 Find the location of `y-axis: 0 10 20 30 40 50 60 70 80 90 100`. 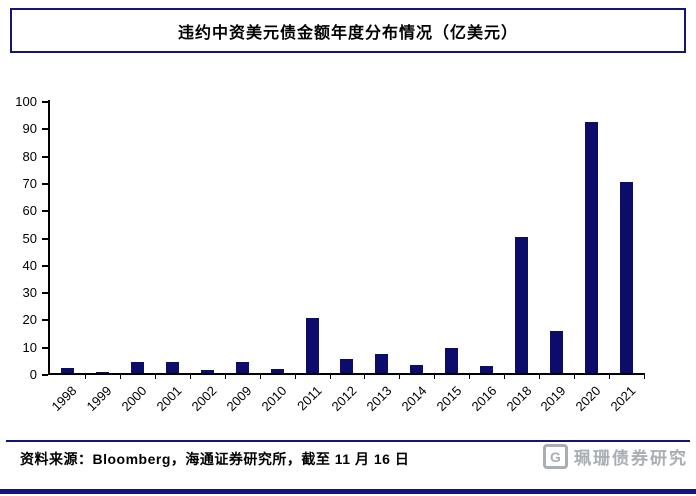

y-axis: 0 10 20 30 40 50 60 70 80 90 100 is located at coordinates (25, 238).